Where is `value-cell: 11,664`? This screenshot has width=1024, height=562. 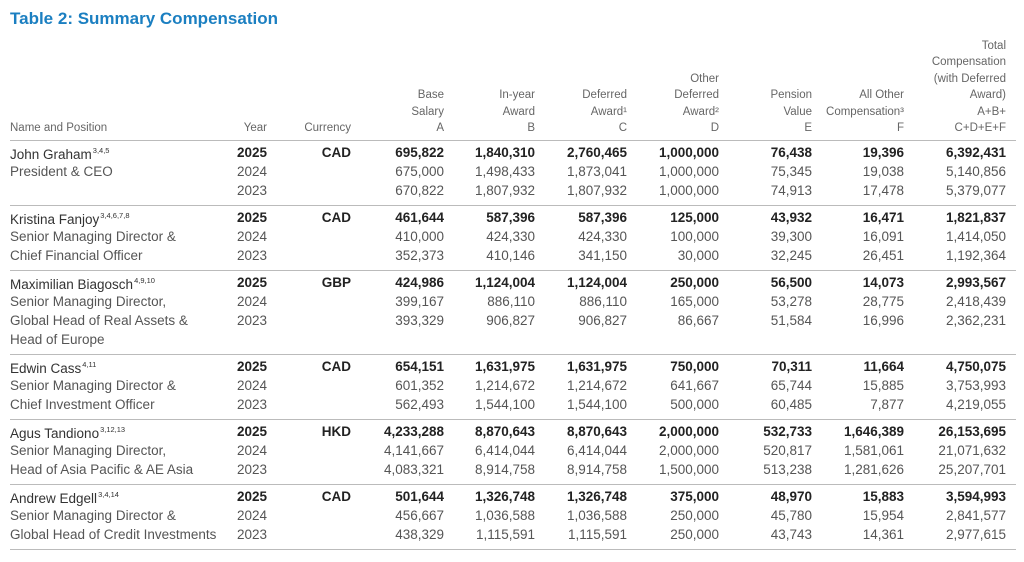
value-cell: 11,664 is located at coordinates (883, 366).